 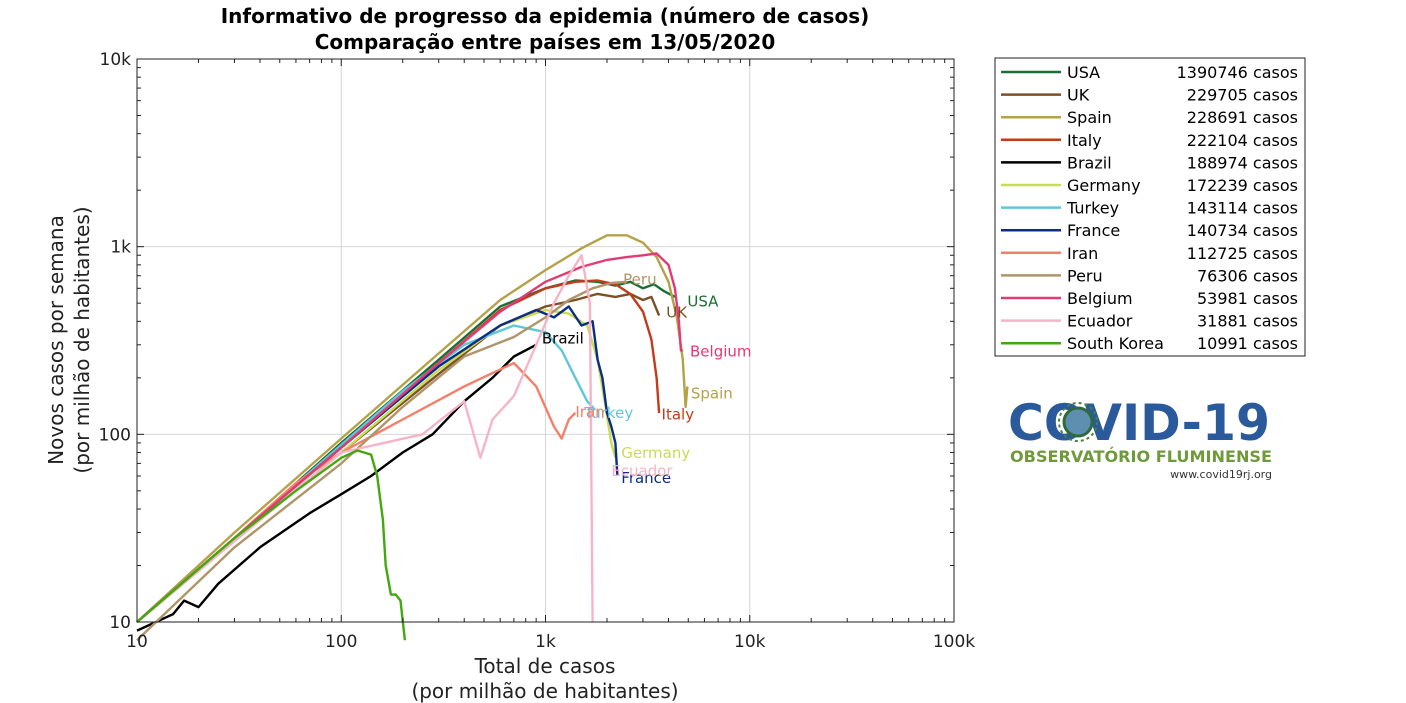 I want to click on x-axis-label: Total de casos, so click(x=545, y=666).